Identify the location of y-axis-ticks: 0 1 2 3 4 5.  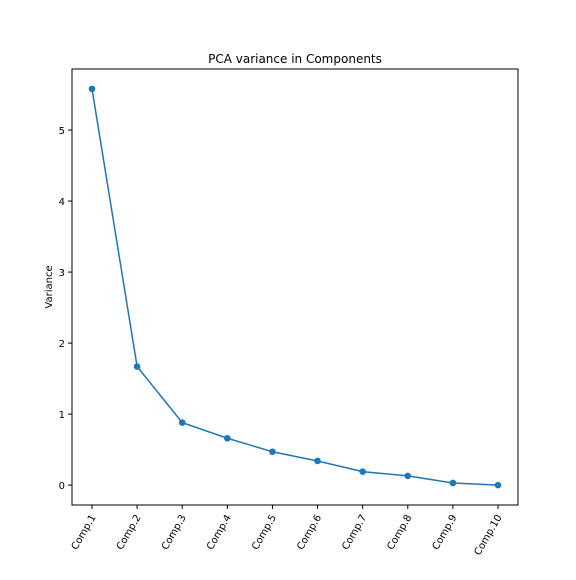
(65, 309).